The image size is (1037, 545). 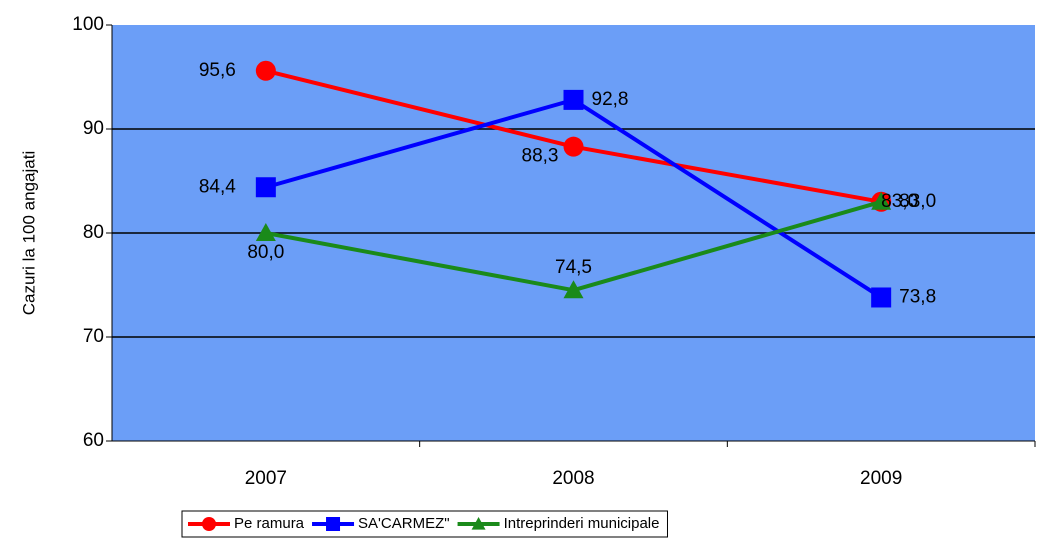 What do you see at coordinates (217, 186) in the screenshot?
I see `data-label: 84,4` at bounding box center [217, 186].